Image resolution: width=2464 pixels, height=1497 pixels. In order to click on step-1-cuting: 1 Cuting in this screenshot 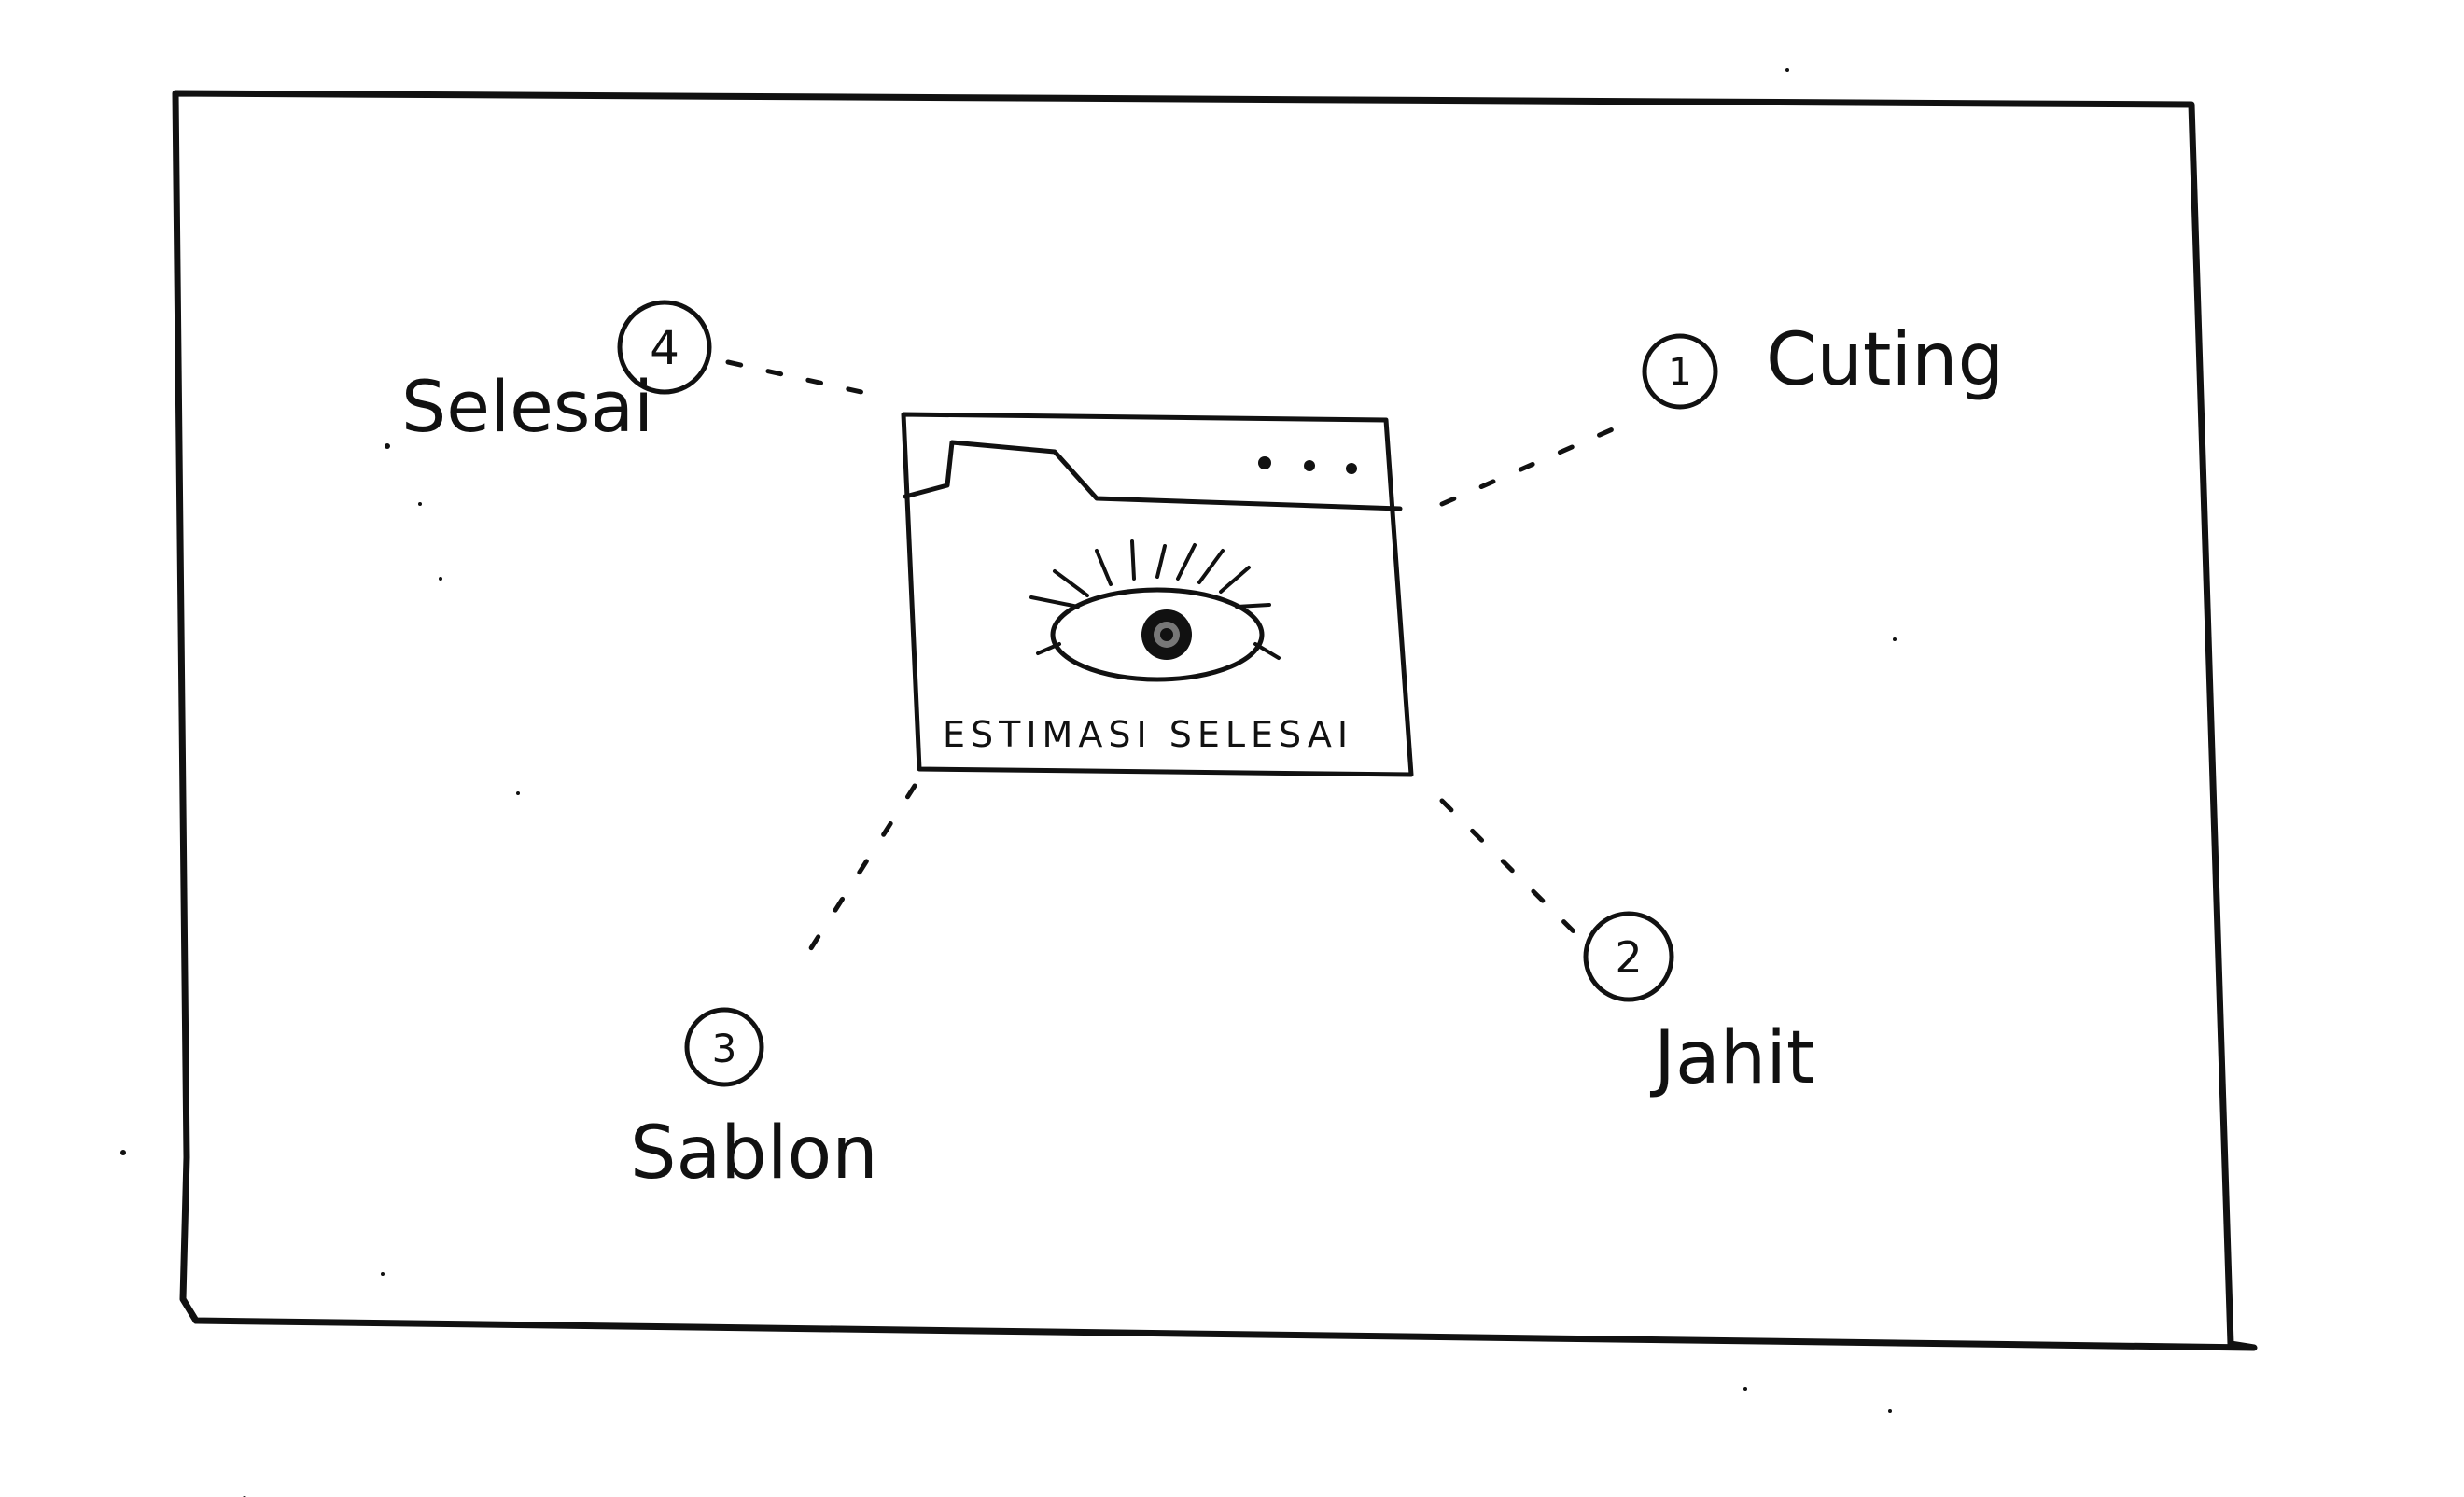, I will do `click(1823, 364)`.